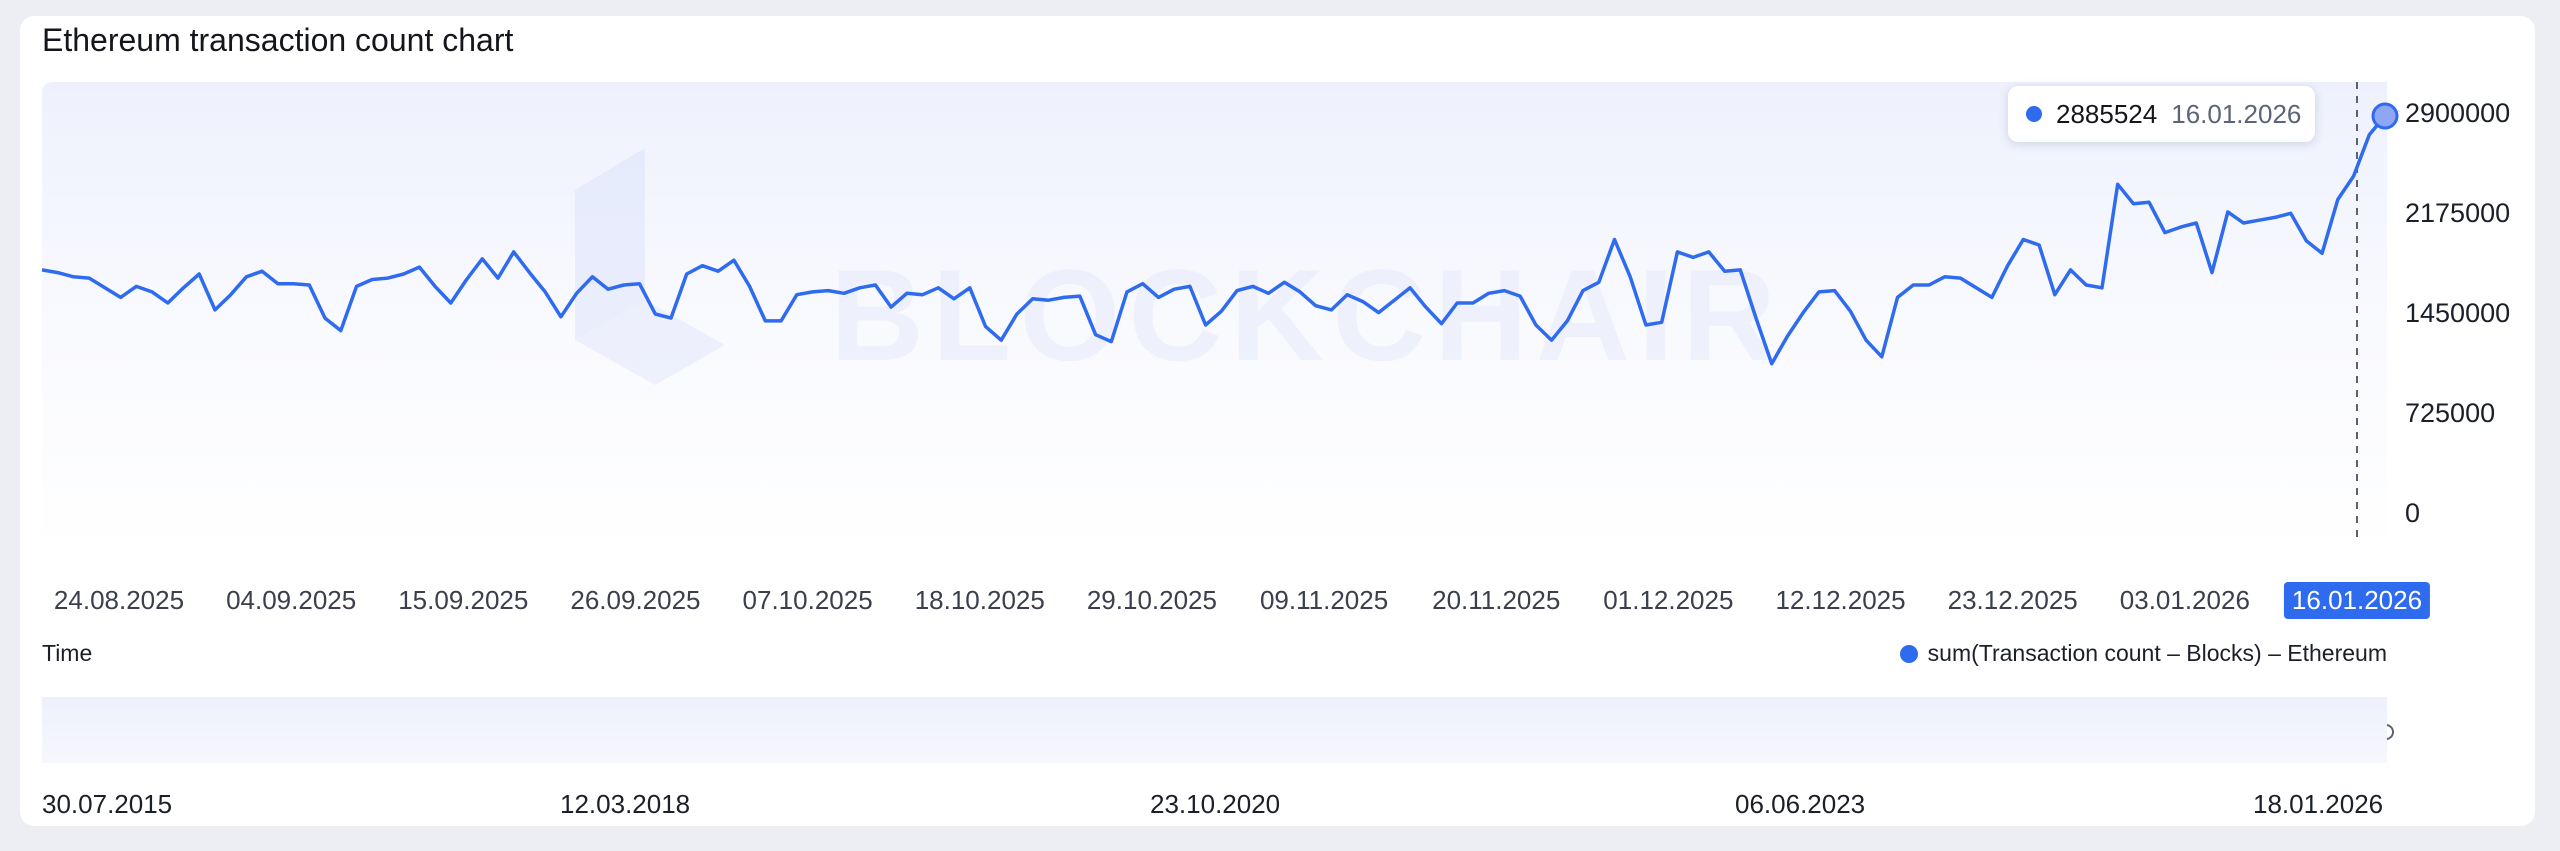 The height and width of the screenshot is (851, 2560). Describe the element at coordinates (67, 653) in the screenshot. I see `x-axis-title: Time` at that location.